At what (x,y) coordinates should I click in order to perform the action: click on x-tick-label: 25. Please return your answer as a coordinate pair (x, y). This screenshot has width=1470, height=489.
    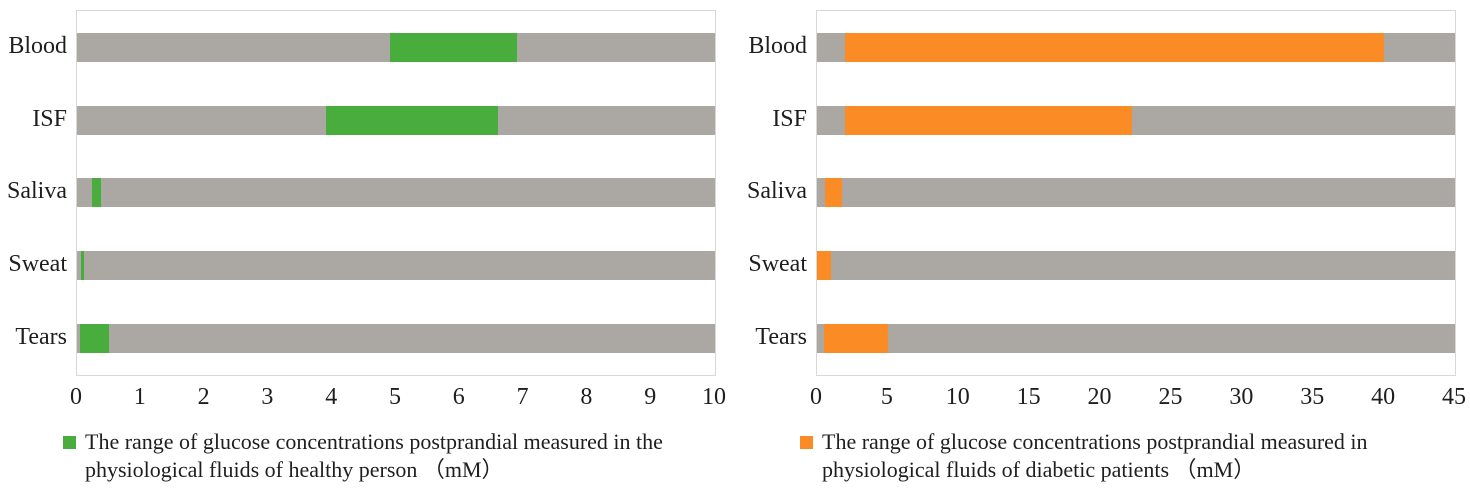
    Looking at the image, I should click on (1170, 397).